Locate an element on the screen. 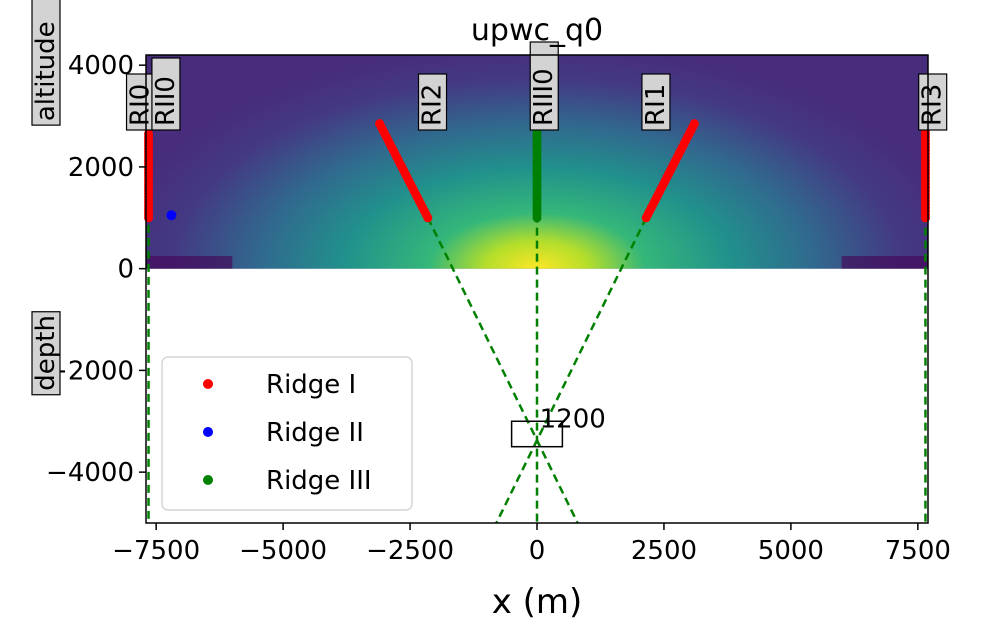  ridge-label: RI2 is located at coordinates (432, 102).